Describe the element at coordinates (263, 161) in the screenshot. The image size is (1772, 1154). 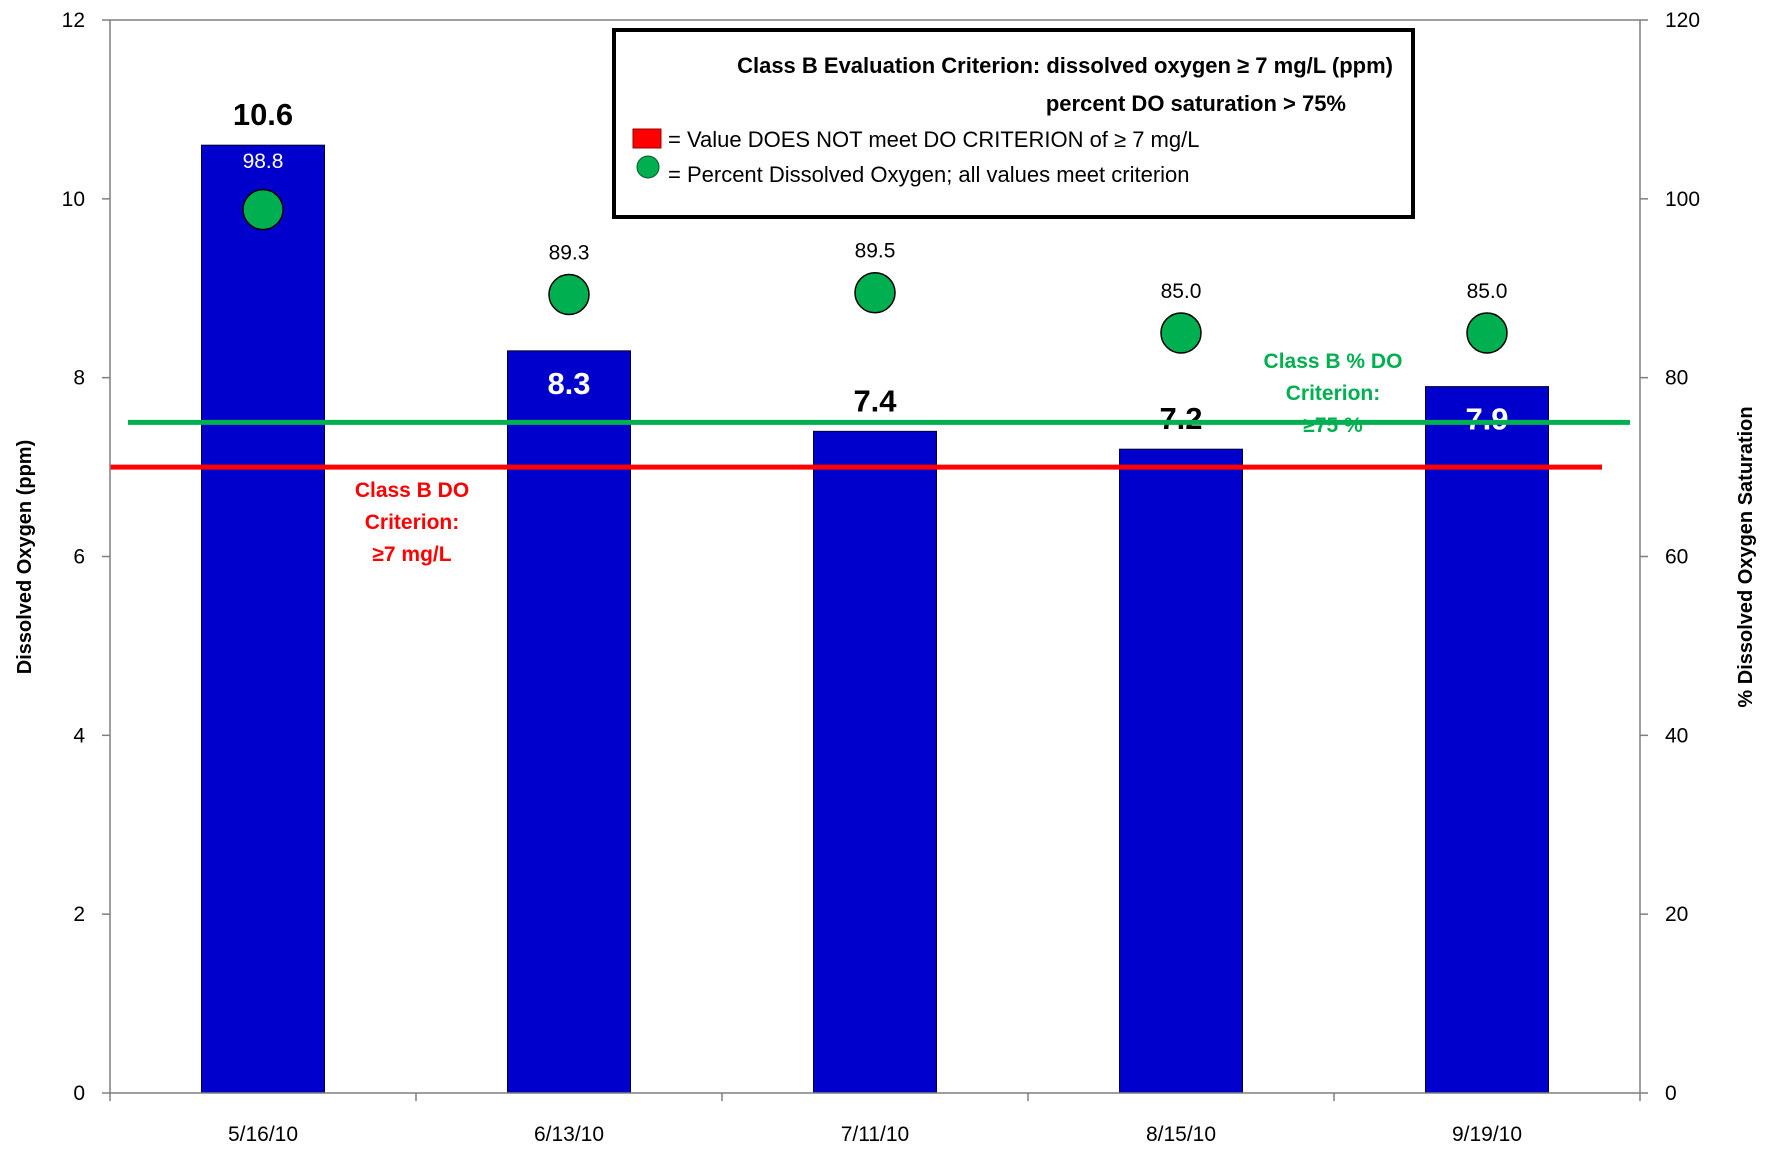
I see `point-value-label: 98.8` at that location.